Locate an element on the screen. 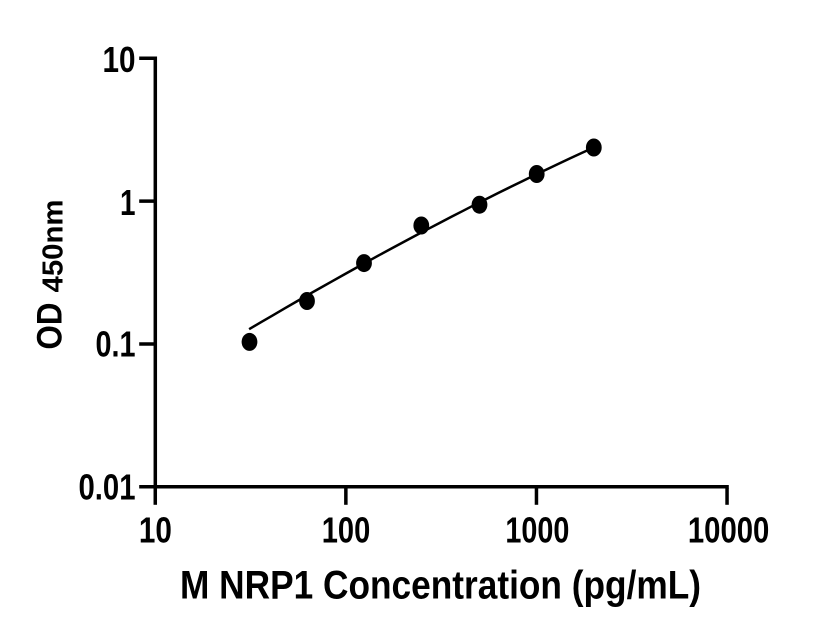  svg-text: 1000 is located at coordinates (537, 529).